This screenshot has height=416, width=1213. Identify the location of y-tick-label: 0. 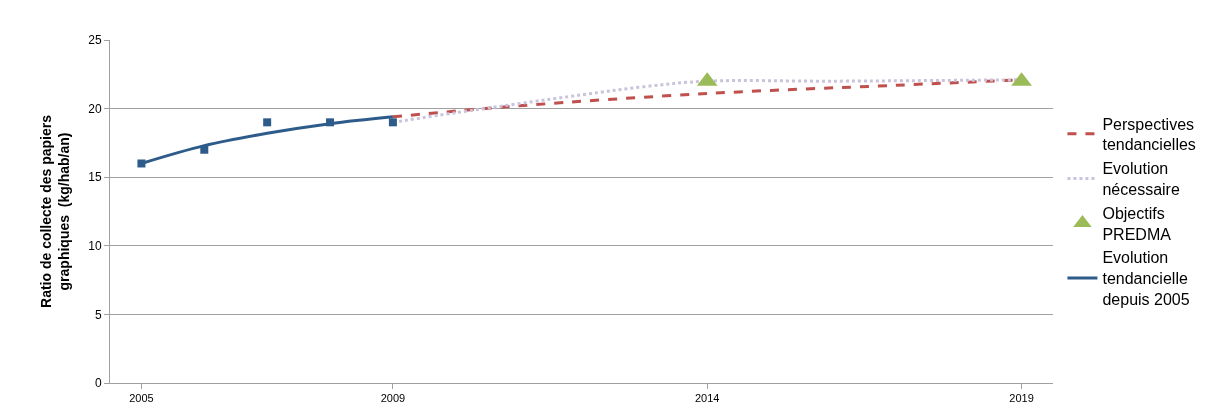
(98, 383).